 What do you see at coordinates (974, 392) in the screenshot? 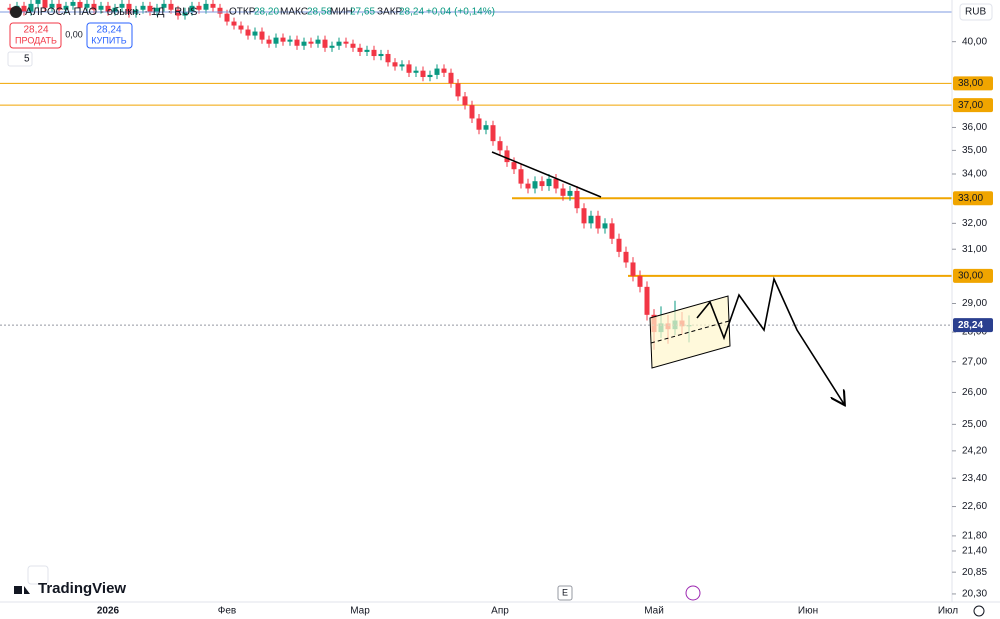
I see `y-tick-label: 26,00` at bounding box center [974, 392].